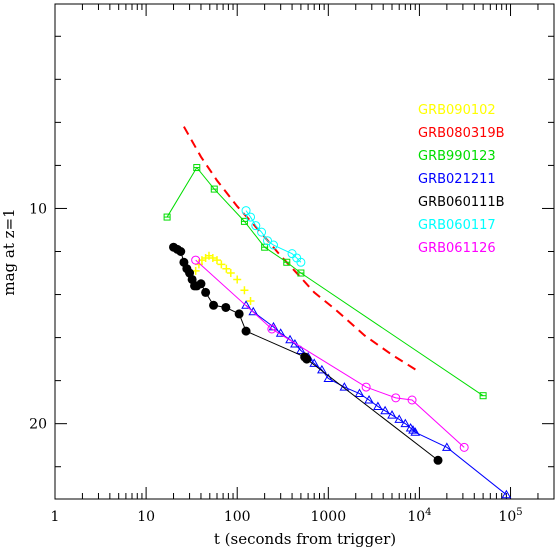 The image size is (557, 549). What do you see at coordinates (457, 110) in the screenshot?
I see `legend-item-grb090102: GRB090102` at bounding box center [457, 110].